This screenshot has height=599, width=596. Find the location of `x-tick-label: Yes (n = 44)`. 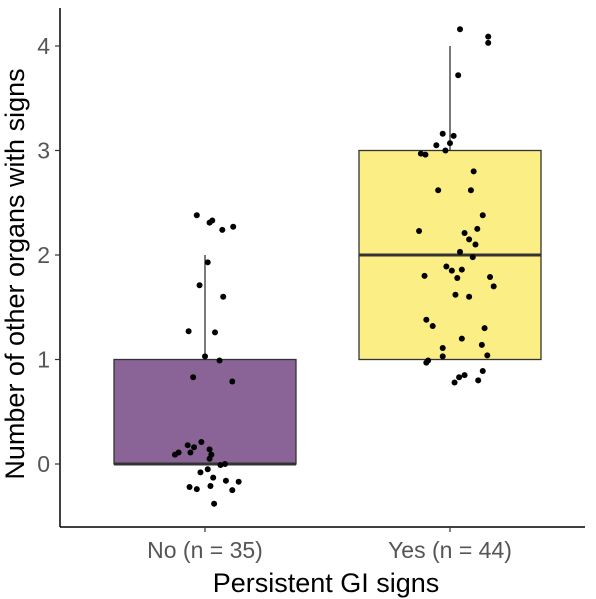

x-tick-label: Yes (n = 44) is located at coordinates (450, 550).